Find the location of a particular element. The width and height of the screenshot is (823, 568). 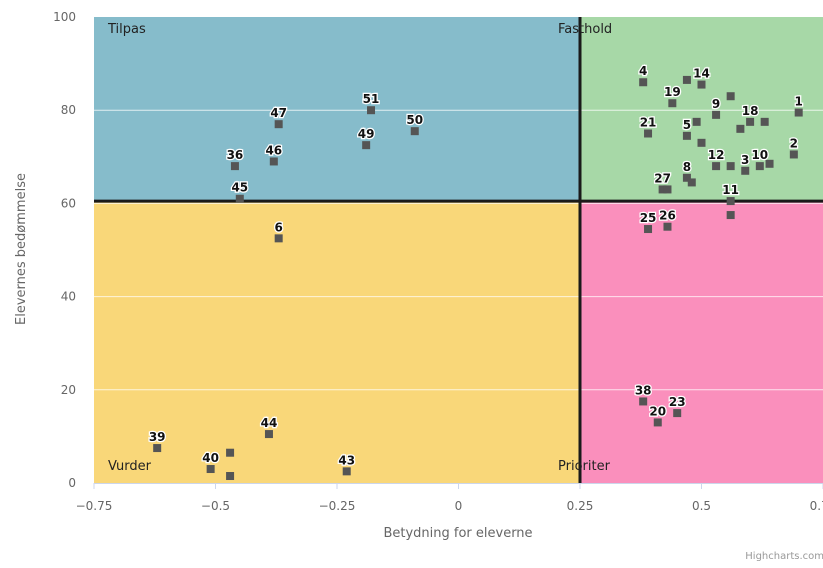

quadrant-prioriter is located at coordinates (701, 342).